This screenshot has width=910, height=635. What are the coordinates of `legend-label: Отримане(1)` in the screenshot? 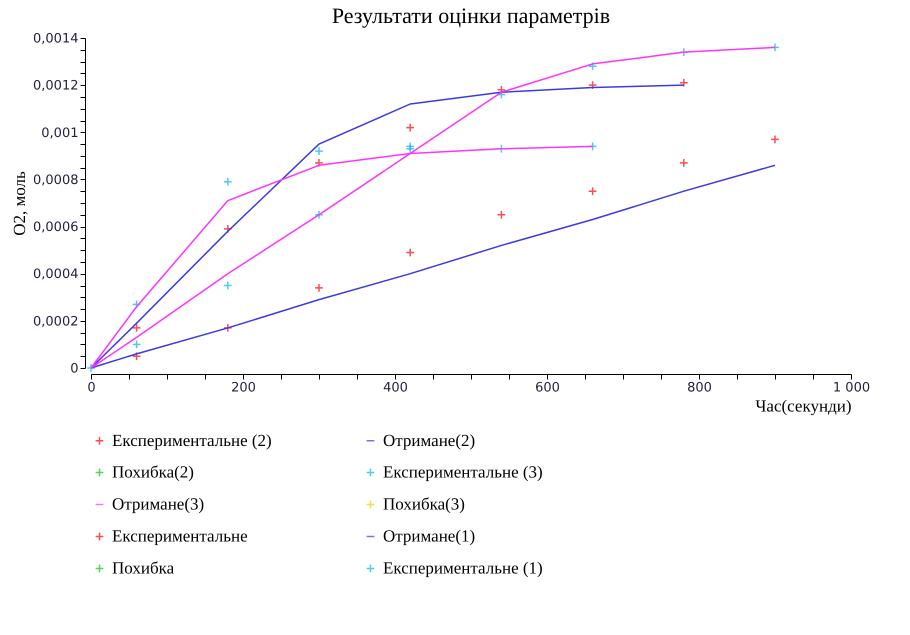 It's located at (429, 536).